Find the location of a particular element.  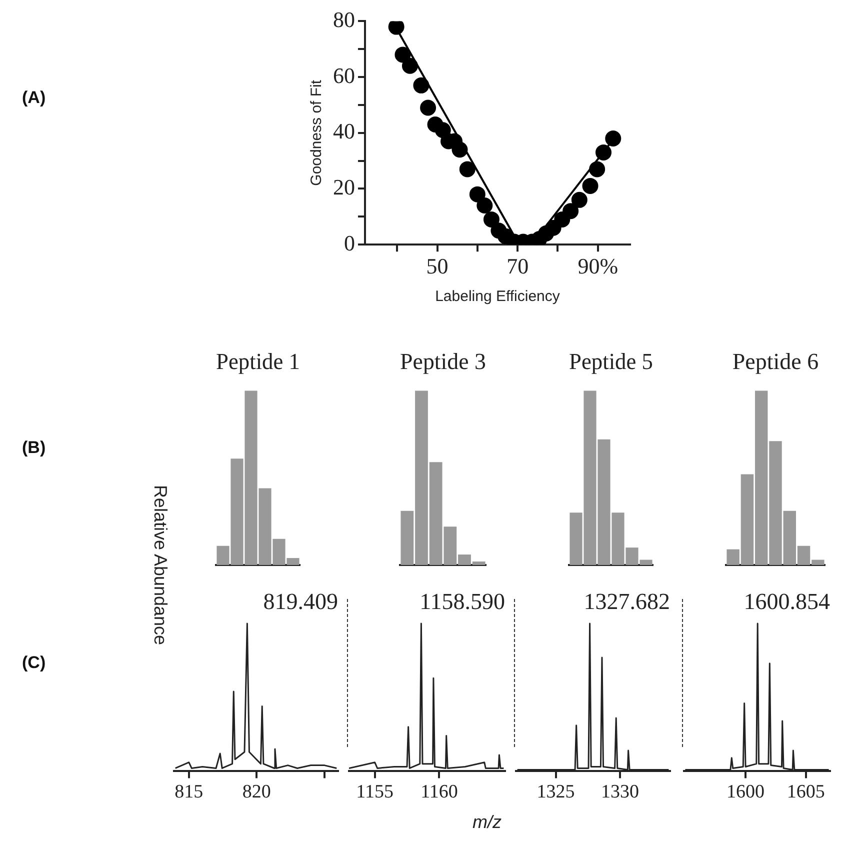

x-tick-label: 1160 is located at coordinates (439, 792).